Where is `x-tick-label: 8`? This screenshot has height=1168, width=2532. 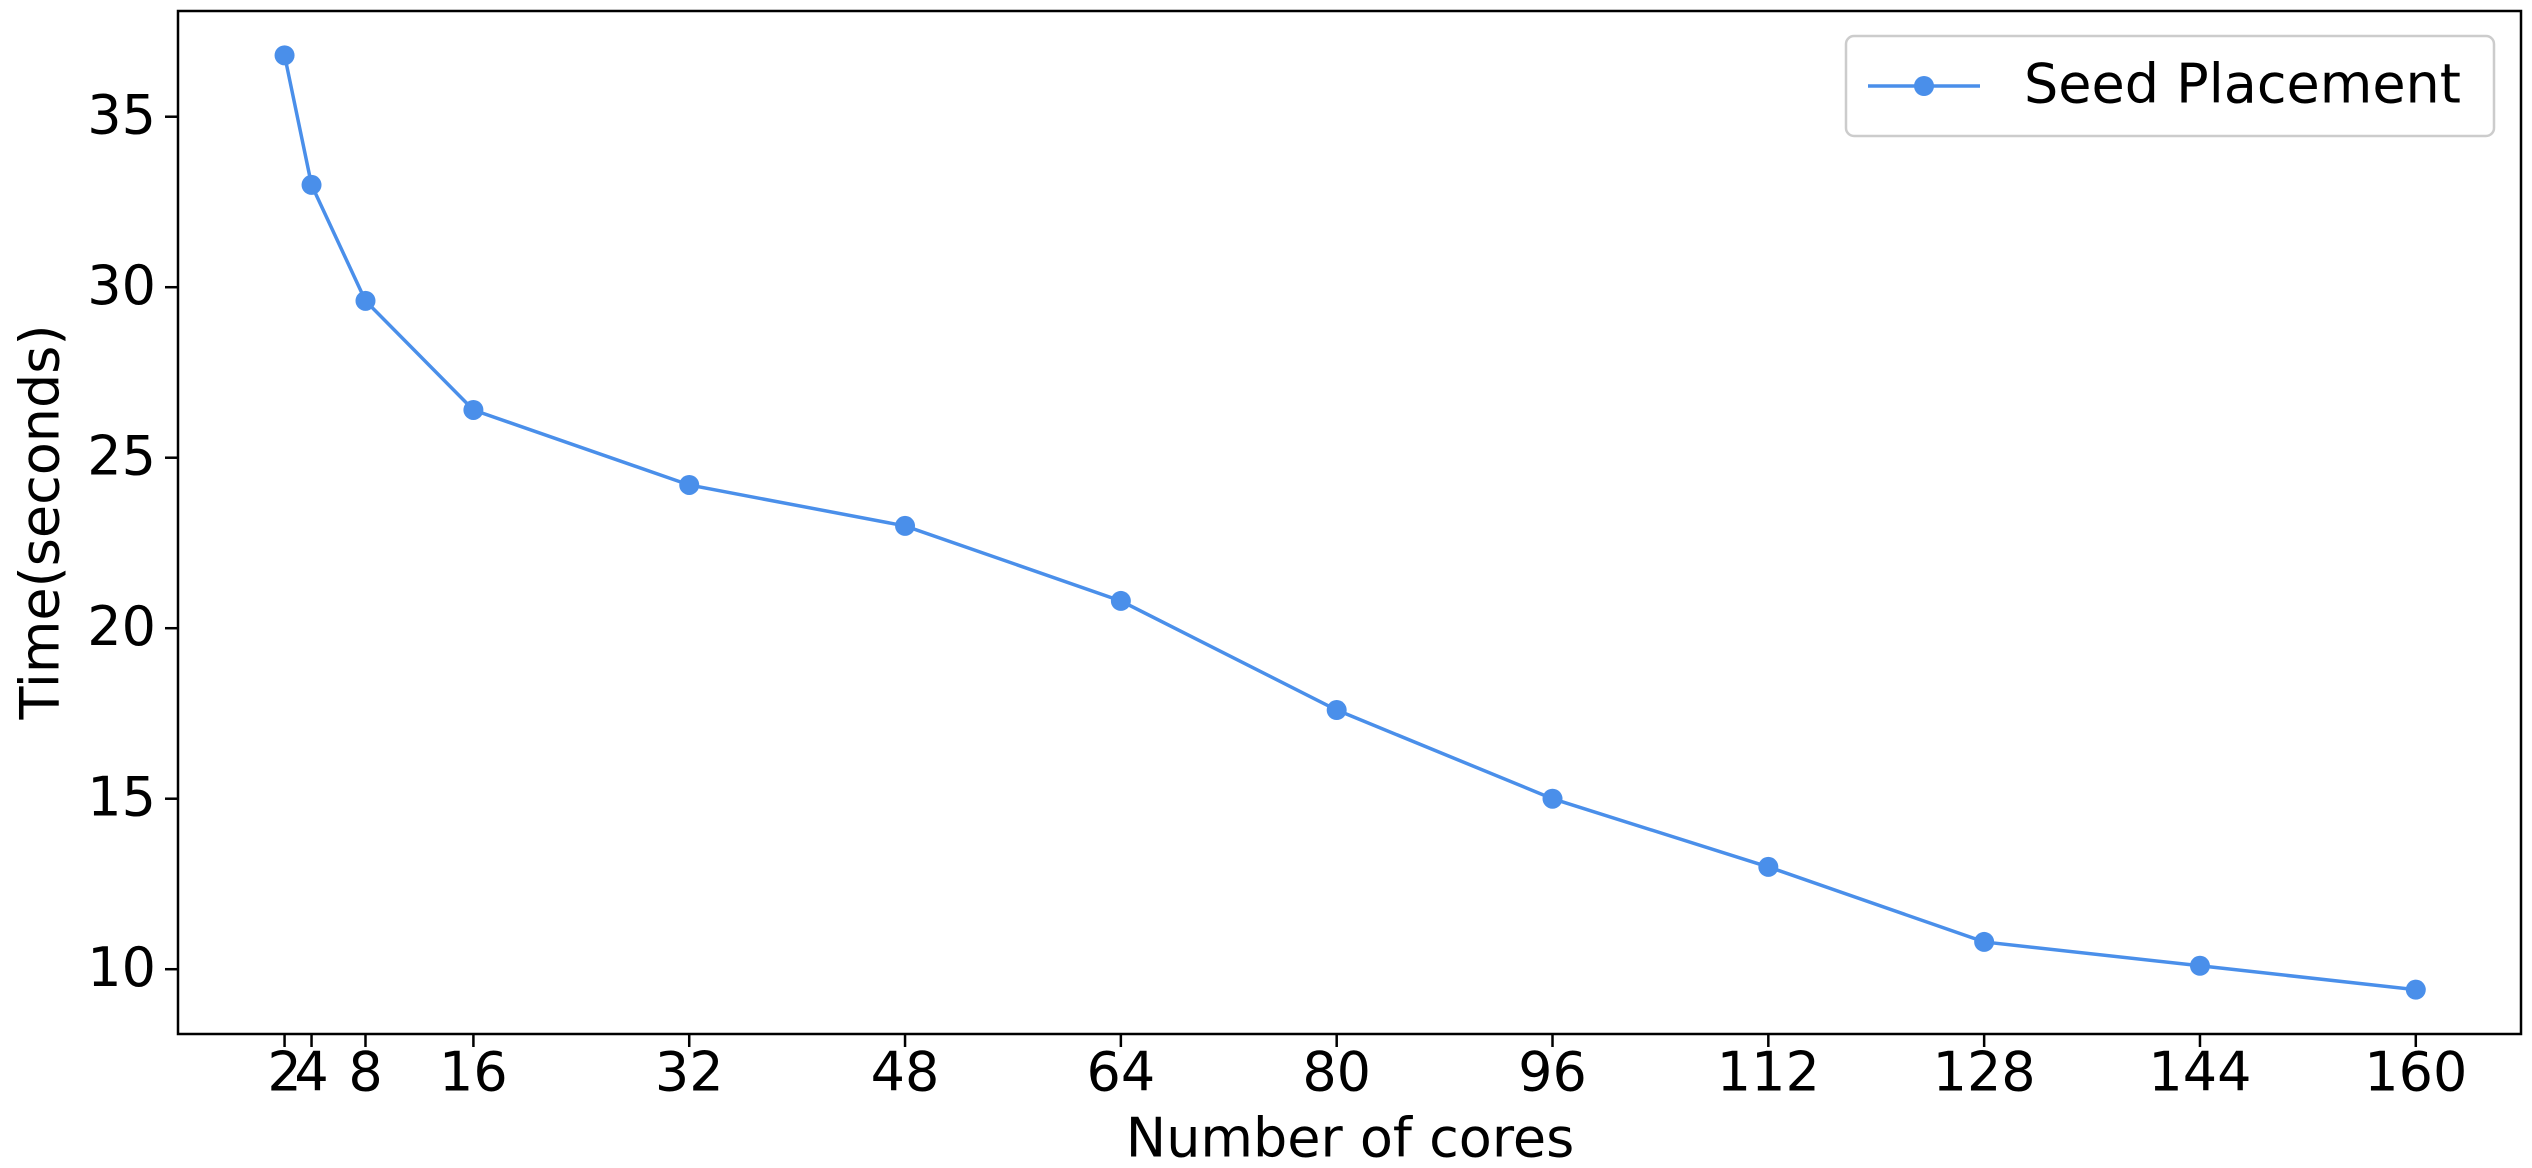 x-tick-label: 8 is located at coordinates (365, 1072).